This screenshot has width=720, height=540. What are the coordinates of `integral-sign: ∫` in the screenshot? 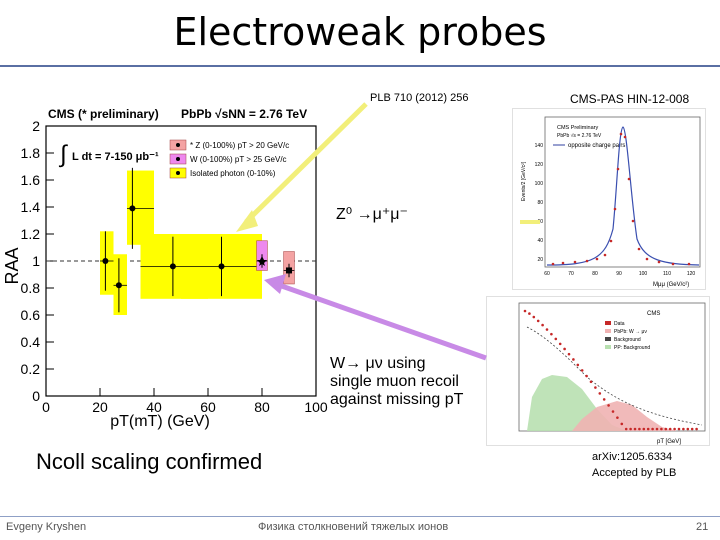 It's located at (63, 154).